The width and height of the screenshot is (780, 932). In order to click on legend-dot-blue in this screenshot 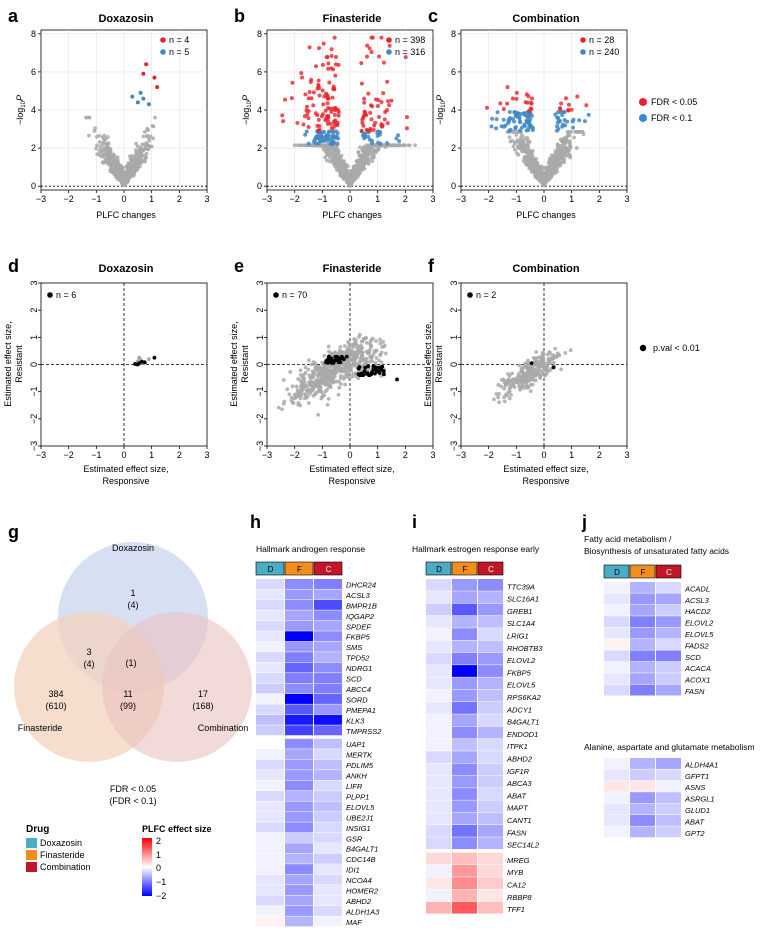, I will do `click(163, 52)`.